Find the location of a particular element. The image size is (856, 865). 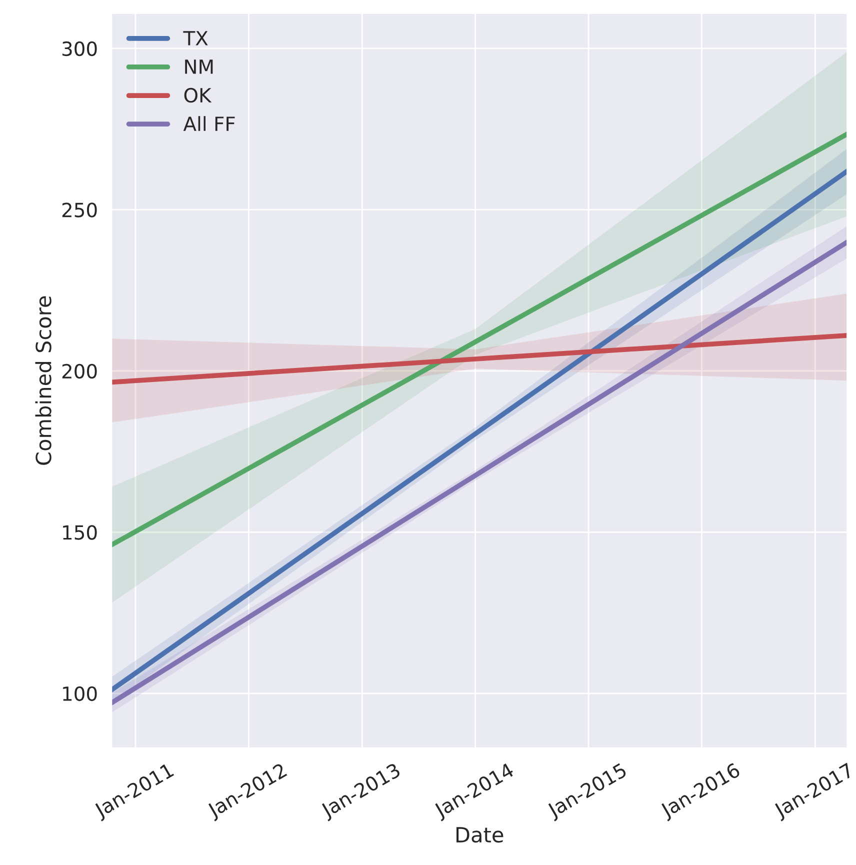

legend-label: TX is located at coordinates (195, 38).